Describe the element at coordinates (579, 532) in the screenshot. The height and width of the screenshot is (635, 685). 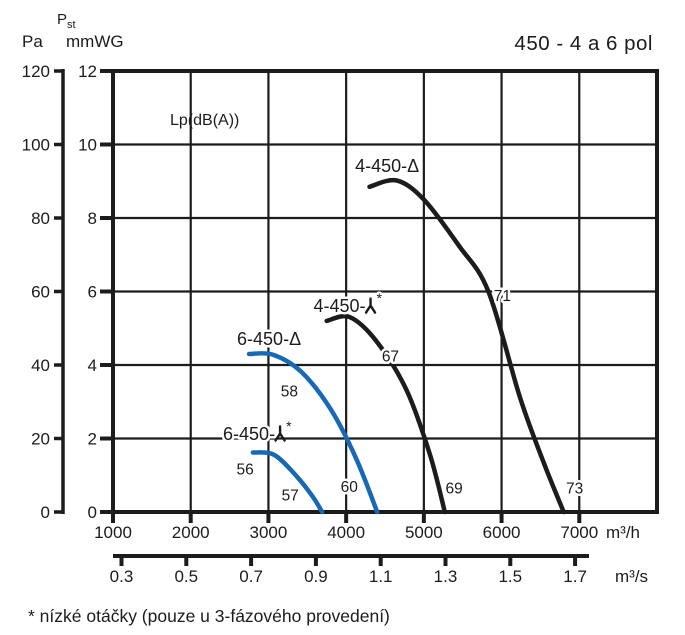
I see `m3h-tick-label: 7000` at that location.